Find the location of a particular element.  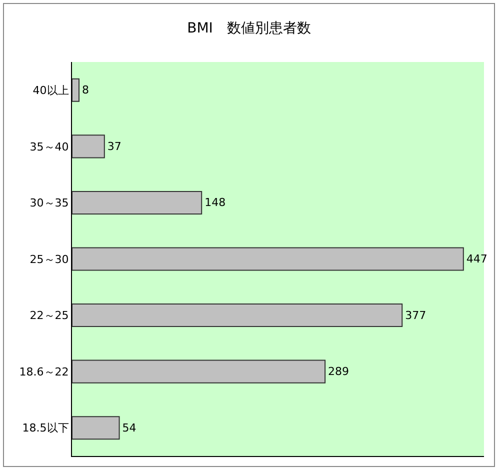

data-label: 148 is located at coordinates (215, 203).